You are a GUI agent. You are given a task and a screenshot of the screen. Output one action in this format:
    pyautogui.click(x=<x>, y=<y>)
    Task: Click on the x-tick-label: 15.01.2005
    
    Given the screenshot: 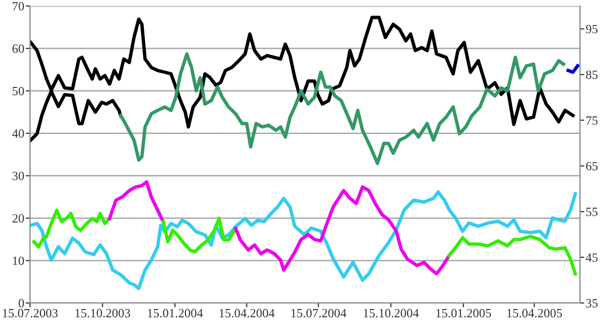 What is the action you would take?
    pyautogui.click(x=464, y=313)
    